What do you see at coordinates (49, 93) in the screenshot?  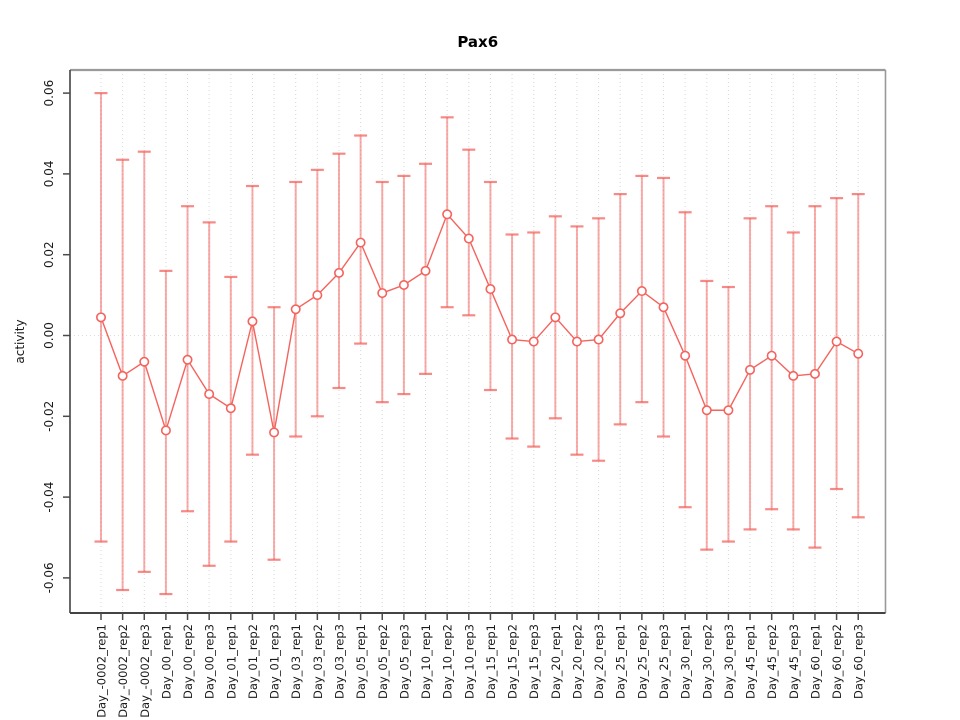 I see `y-tick-label: 0.06` at bounding box center [49, 93].